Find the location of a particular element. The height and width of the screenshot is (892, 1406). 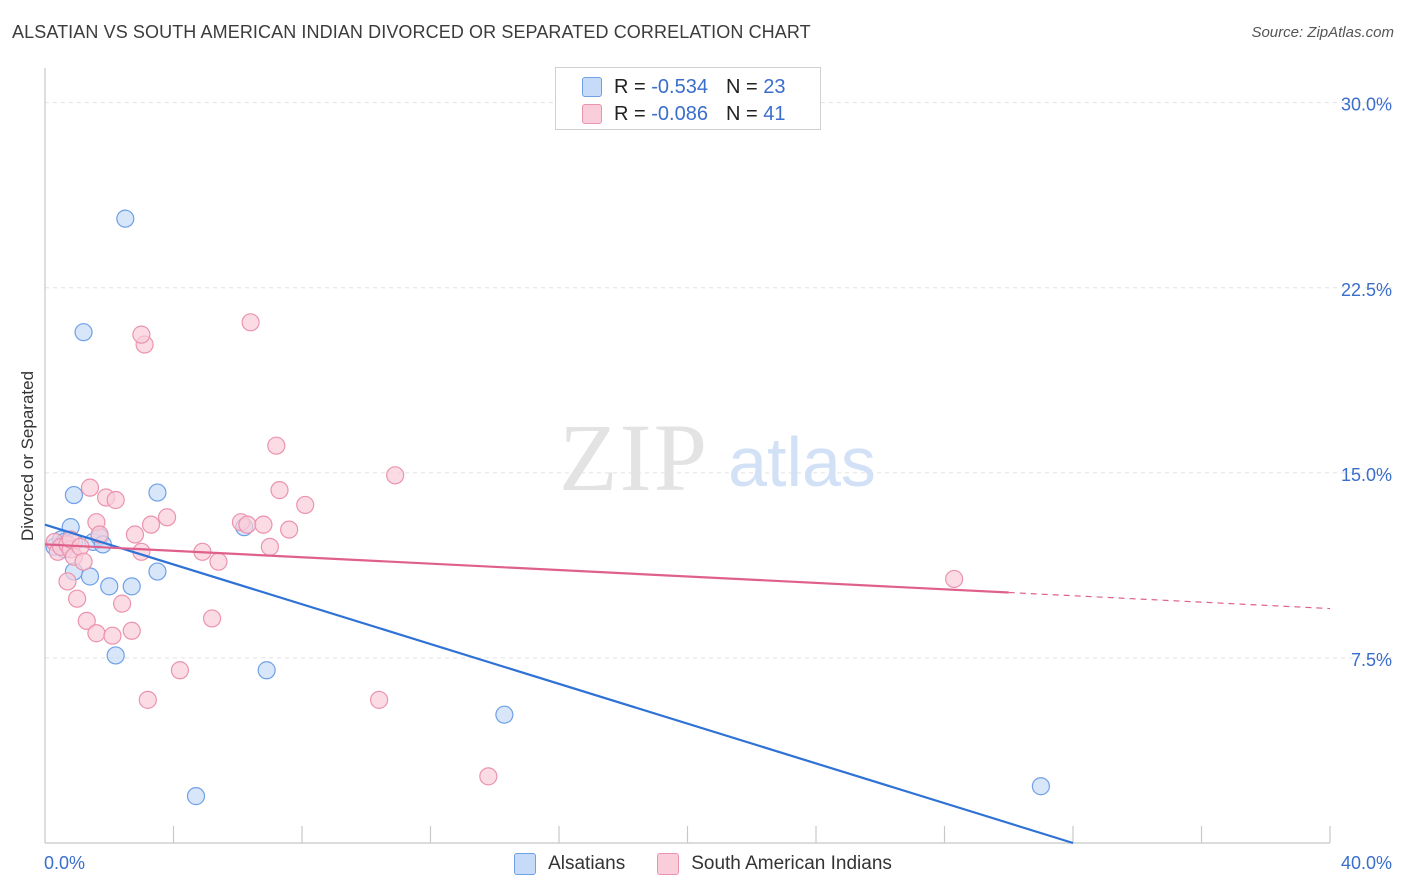

legend-row-south-american-indians: R = -0.086 N = 41 is located at coordinates (683, 114).